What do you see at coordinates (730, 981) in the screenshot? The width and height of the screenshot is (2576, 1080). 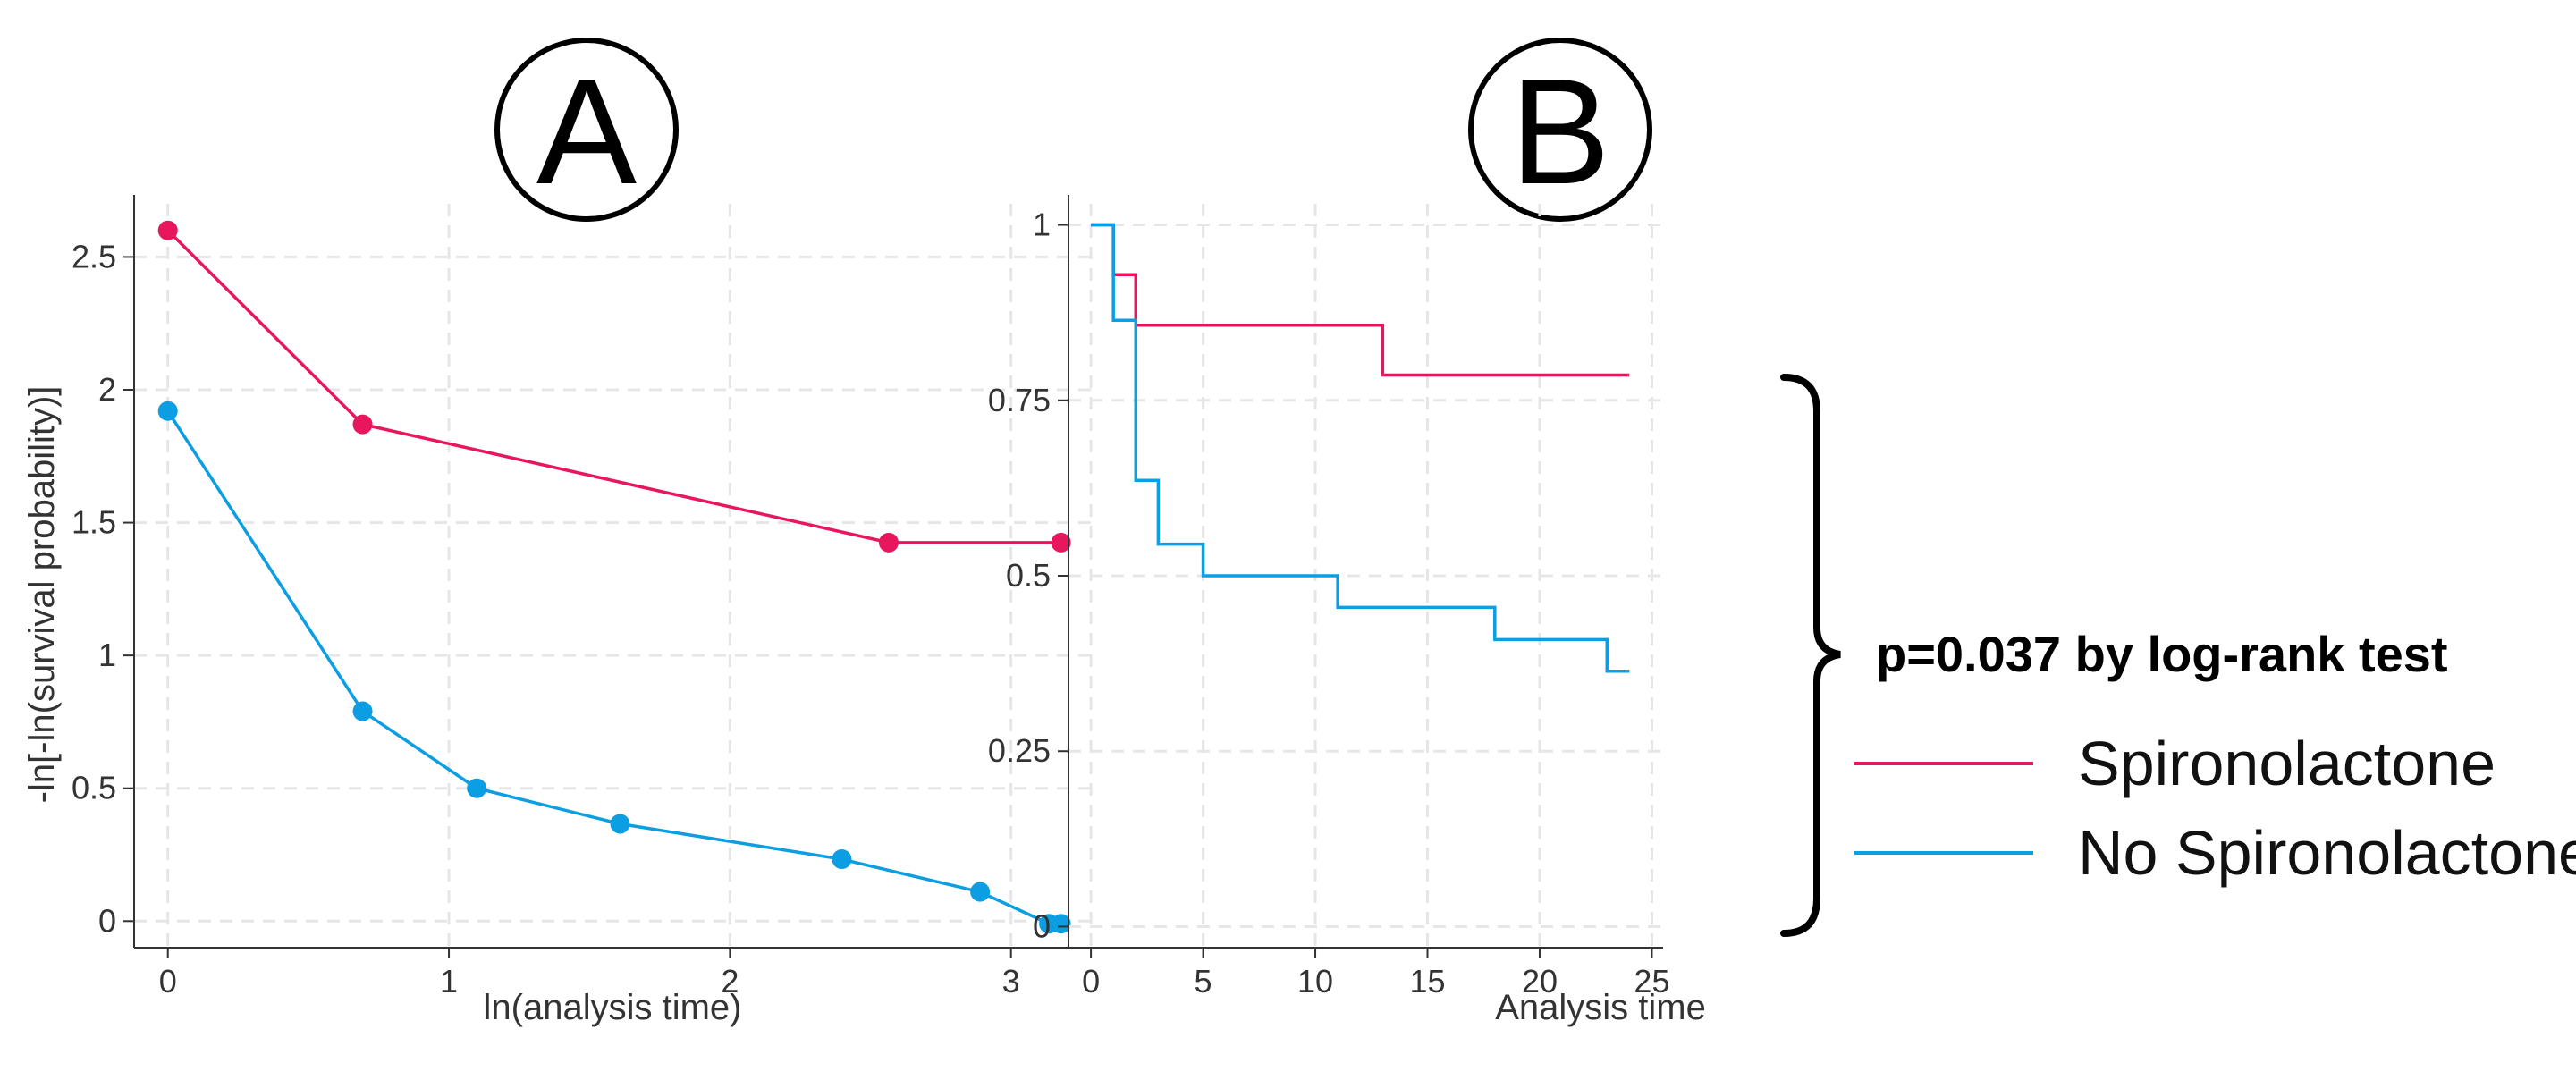 I see `chart-a-xtick-label: 2` at bounding box center [730, 981].